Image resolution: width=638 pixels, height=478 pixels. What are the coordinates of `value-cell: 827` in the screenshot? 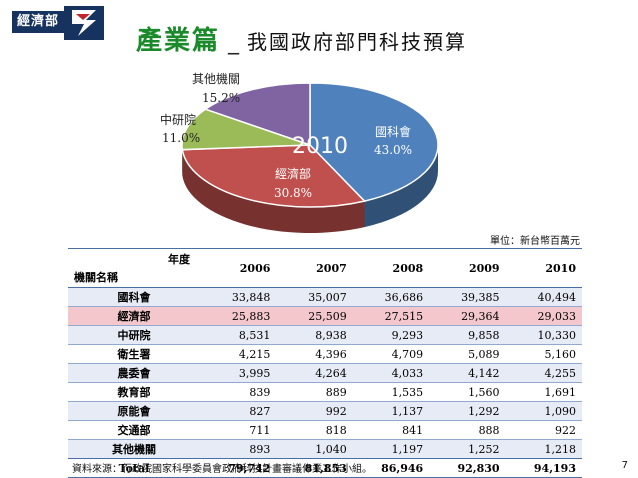 It's located at (238, 411).